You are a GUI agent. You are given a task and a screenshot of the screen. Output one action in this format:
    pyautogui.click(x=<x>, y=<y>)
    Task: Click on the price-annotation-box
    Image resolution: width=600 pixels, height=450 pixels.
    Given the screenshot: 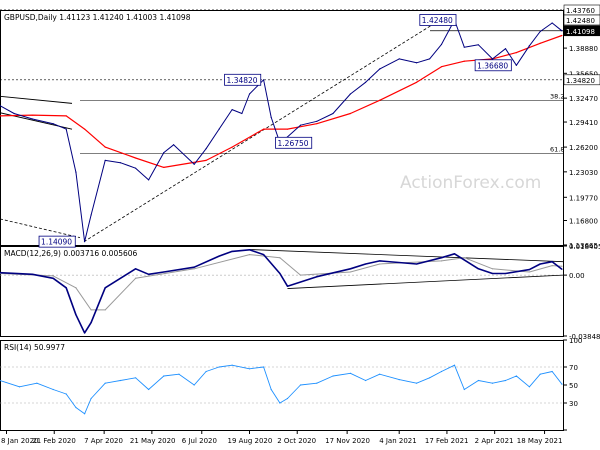 What is the action you would take?
    pyautogui.click(x=57, y=241)
    